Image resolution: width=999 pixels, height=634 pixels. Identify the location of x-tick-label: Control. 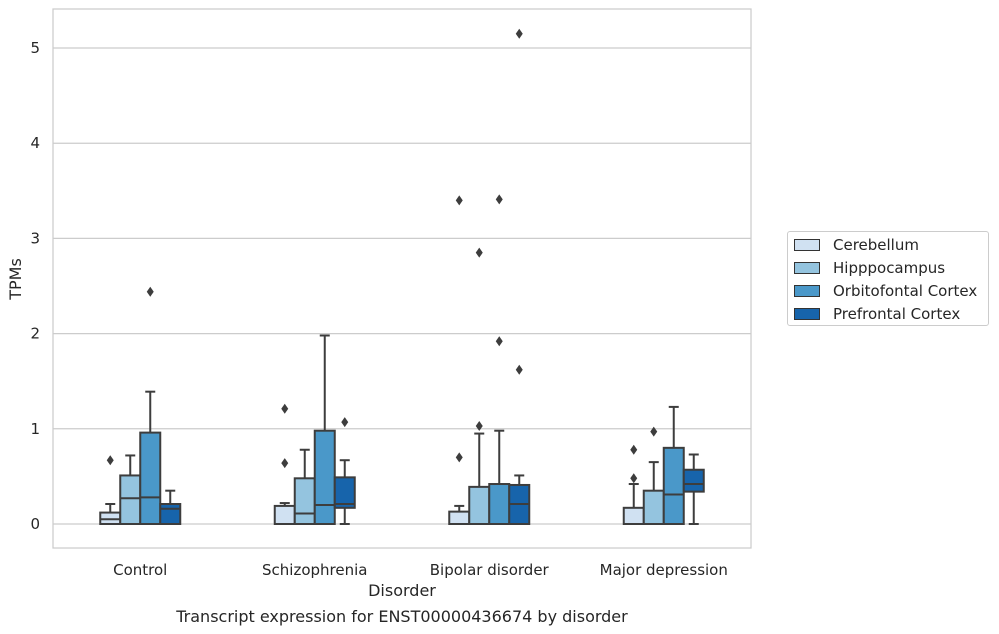
(140, 570).